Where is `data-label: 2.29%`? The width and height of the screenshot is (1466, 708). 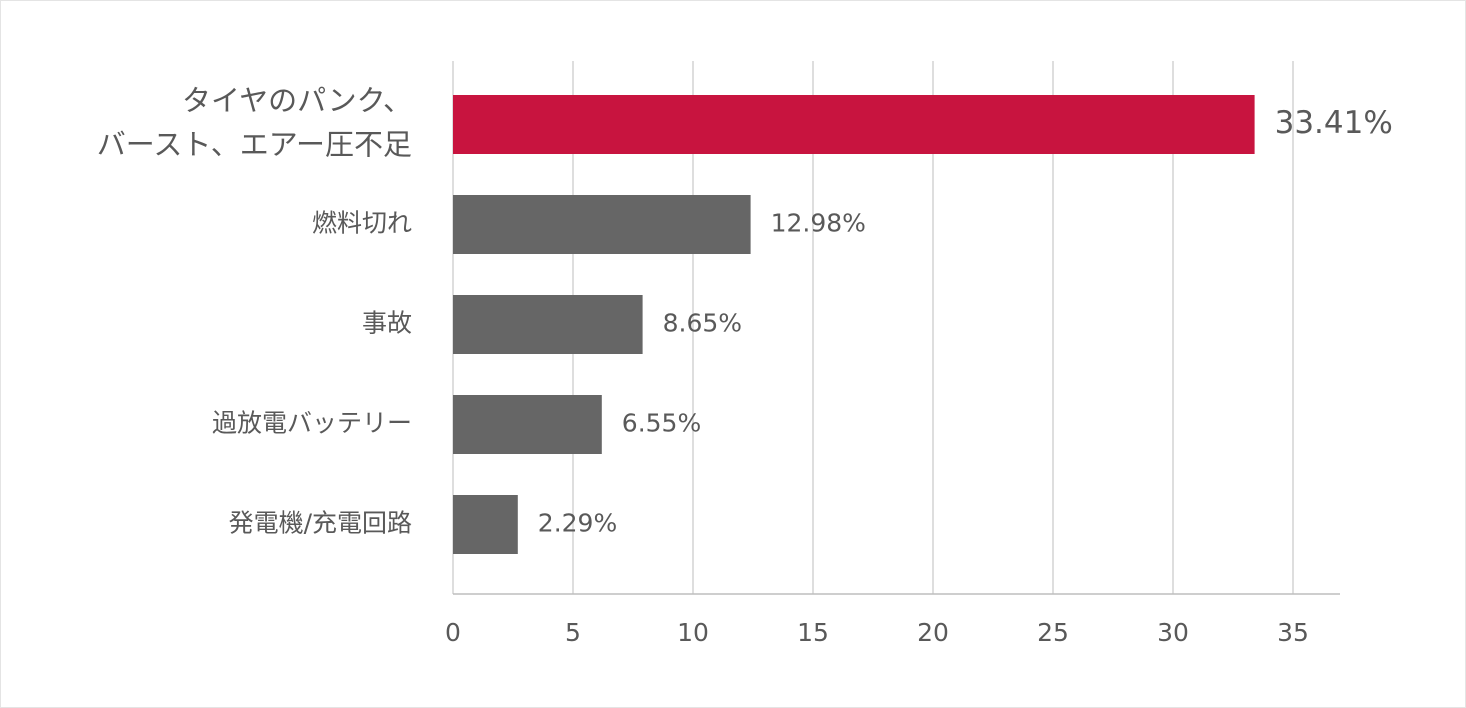
data-label: 2.29% is located at coordinates (577, 523).